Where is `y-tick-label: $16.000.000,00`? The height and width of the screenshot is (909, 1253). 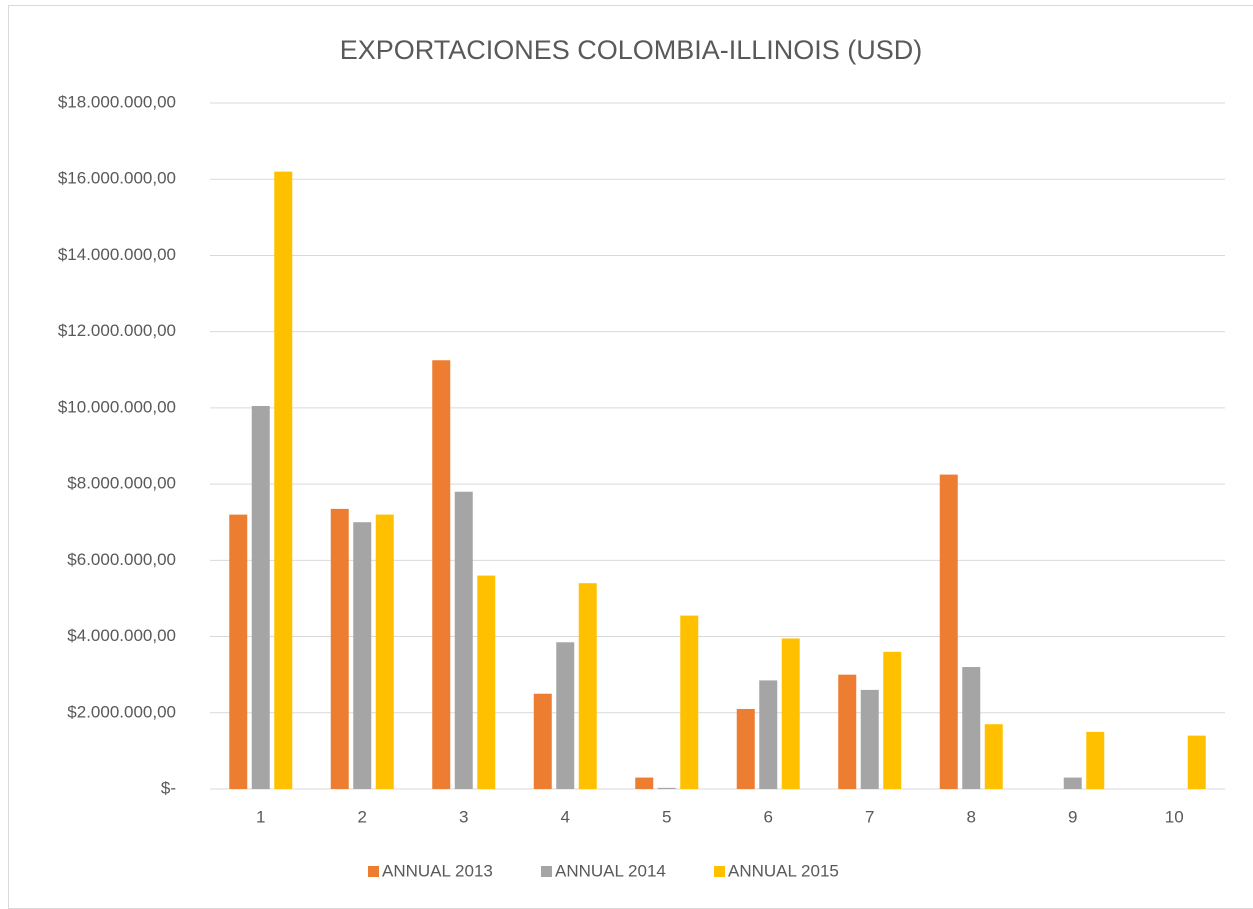
y-tick-label: $16.000.000,00 is located at coordinates (117, 178).